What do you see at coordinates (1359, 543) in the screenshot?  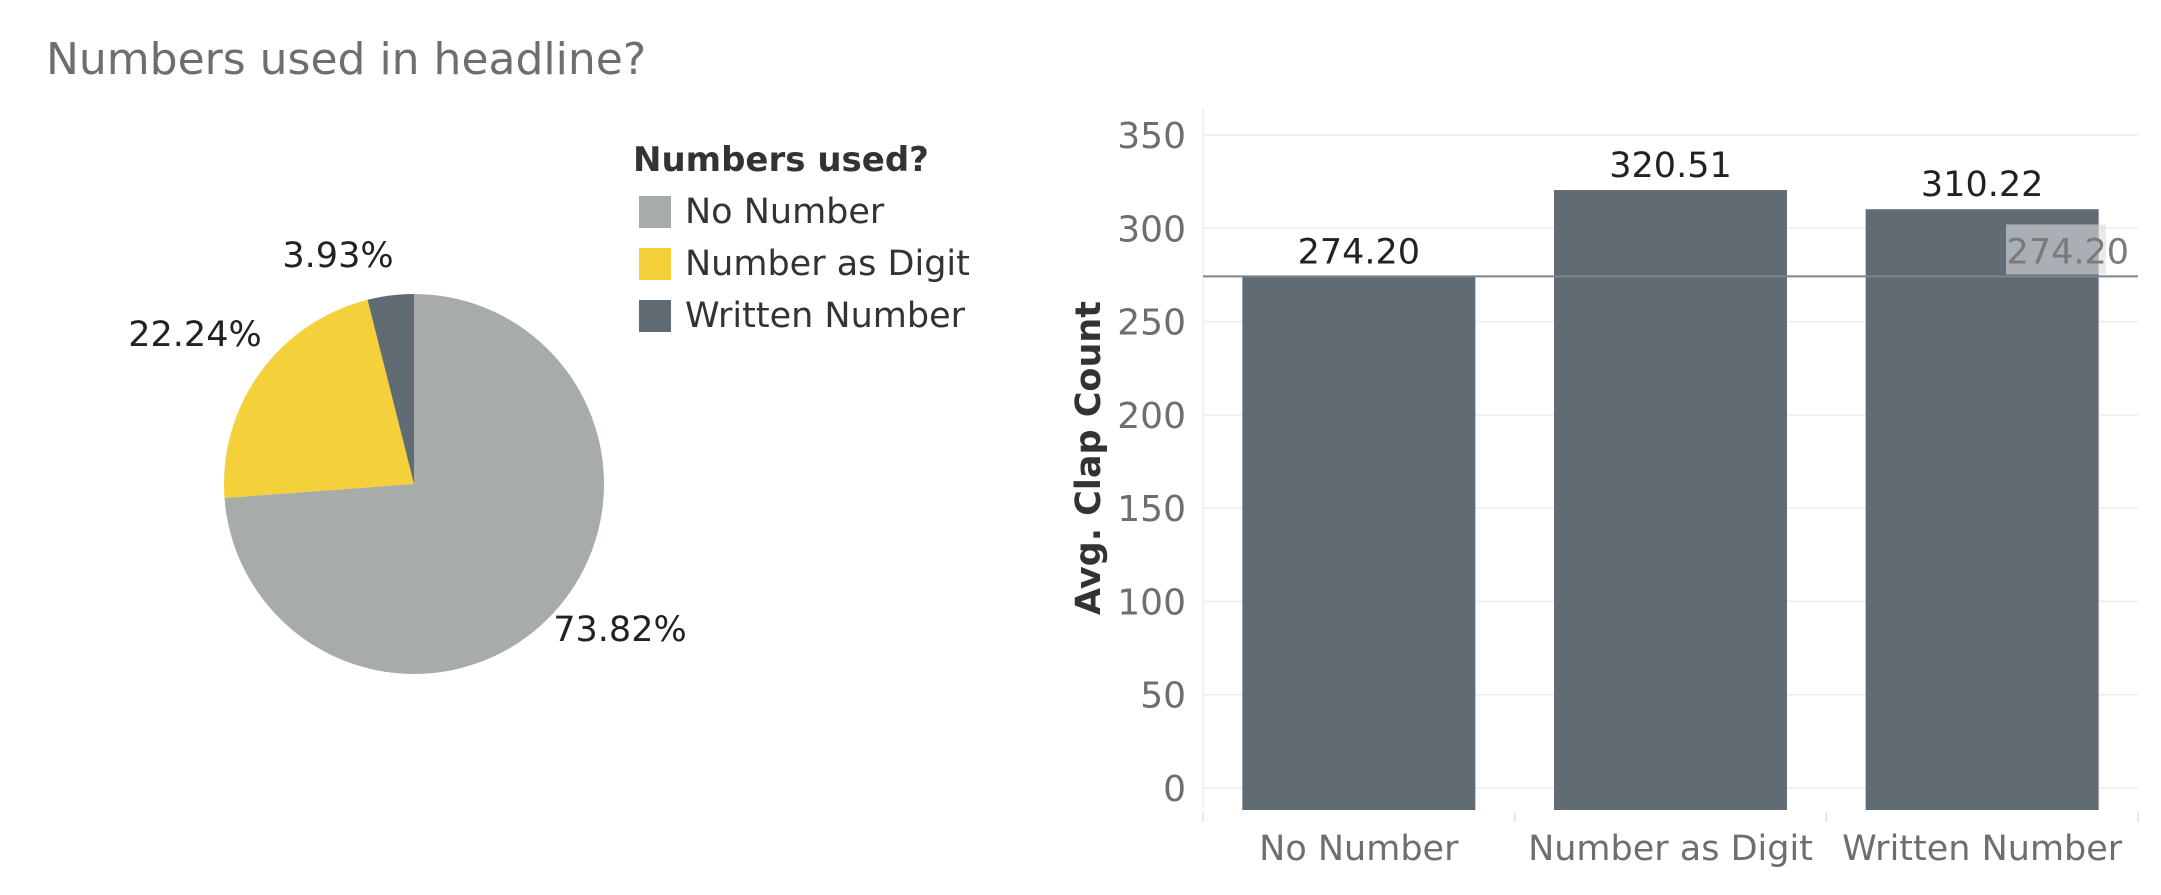 I see `bar-no-number` at bounding box center [1359, 543].